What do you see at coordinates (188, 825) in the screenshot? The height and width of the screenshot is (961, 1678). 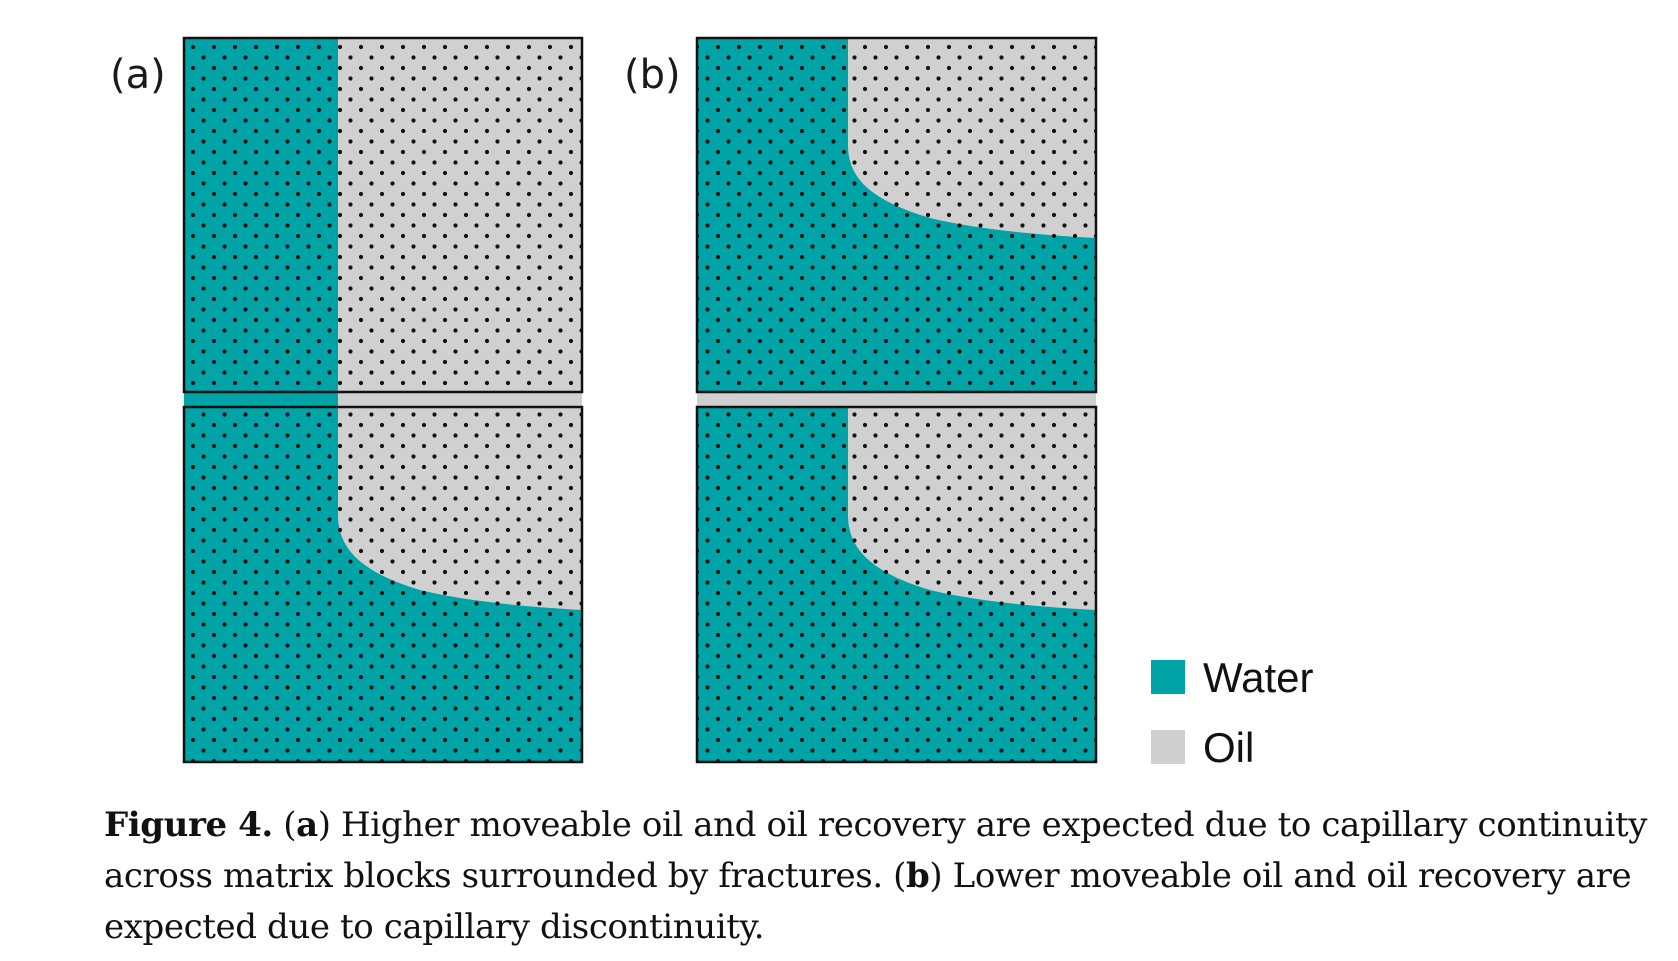 I see `caption-figure-label: Figure 4.` at bounding box center [188, 825].